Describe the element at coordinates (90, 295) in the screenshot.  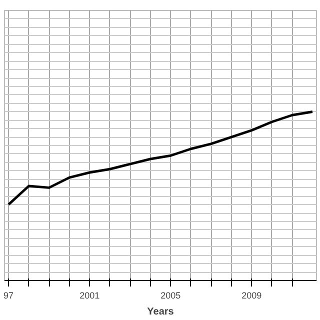
I see `x-tick-label: 2001` at that location.